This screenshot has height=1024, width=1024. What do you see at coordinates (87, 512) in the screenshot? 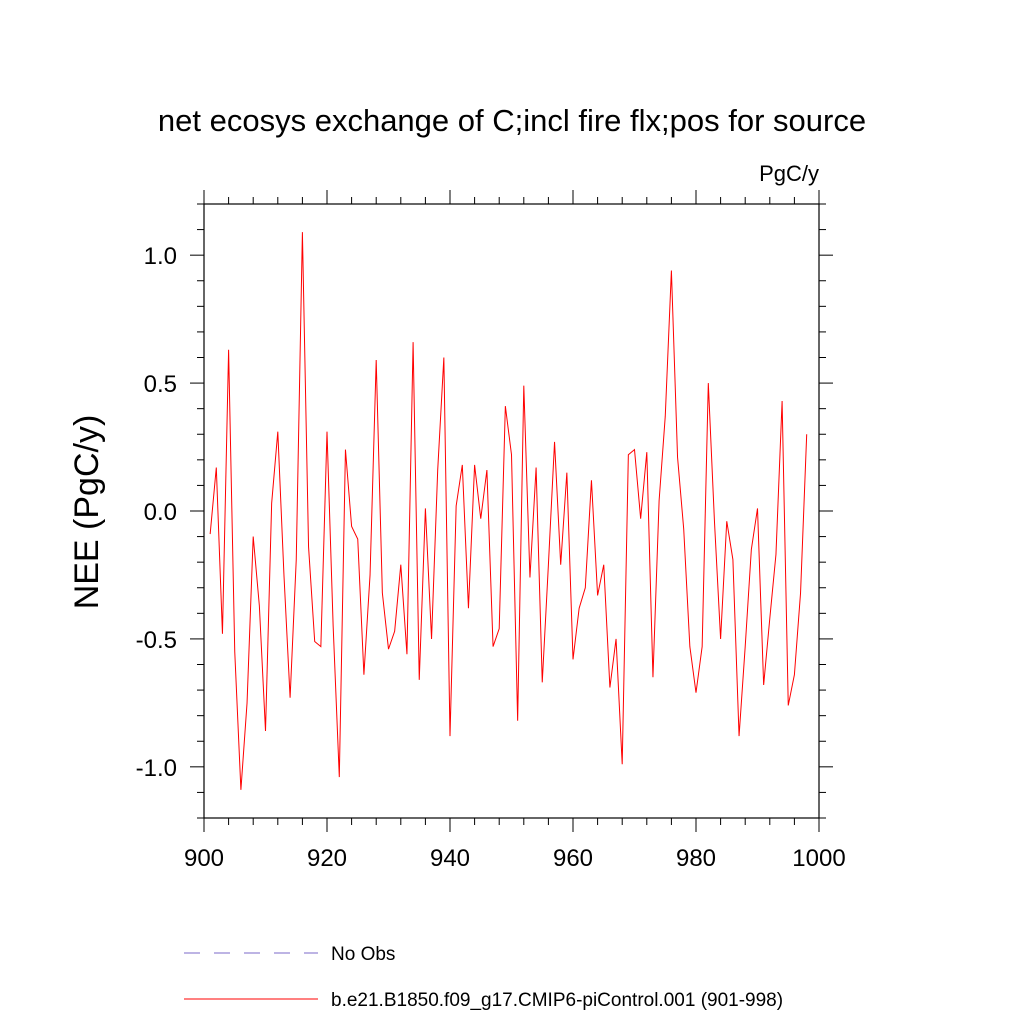
I see `y-axis-label: NEE (PgC/y)` at bounding box center [87, 512].